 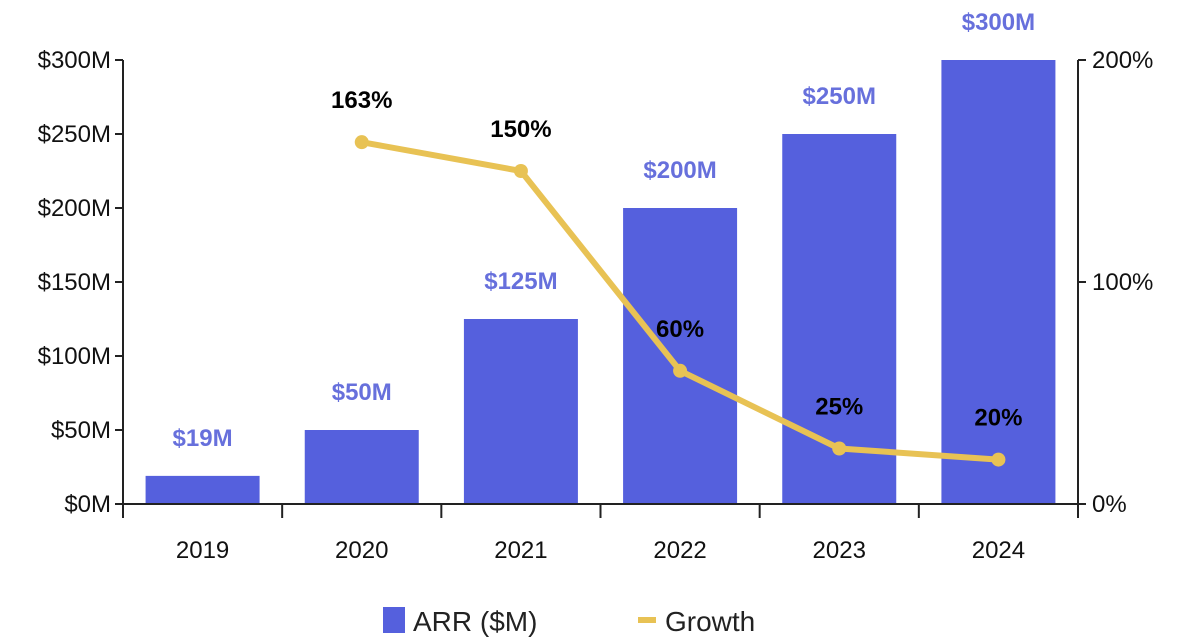 I want to click on bar-value-label: $250M, so click(x=839, y=96).